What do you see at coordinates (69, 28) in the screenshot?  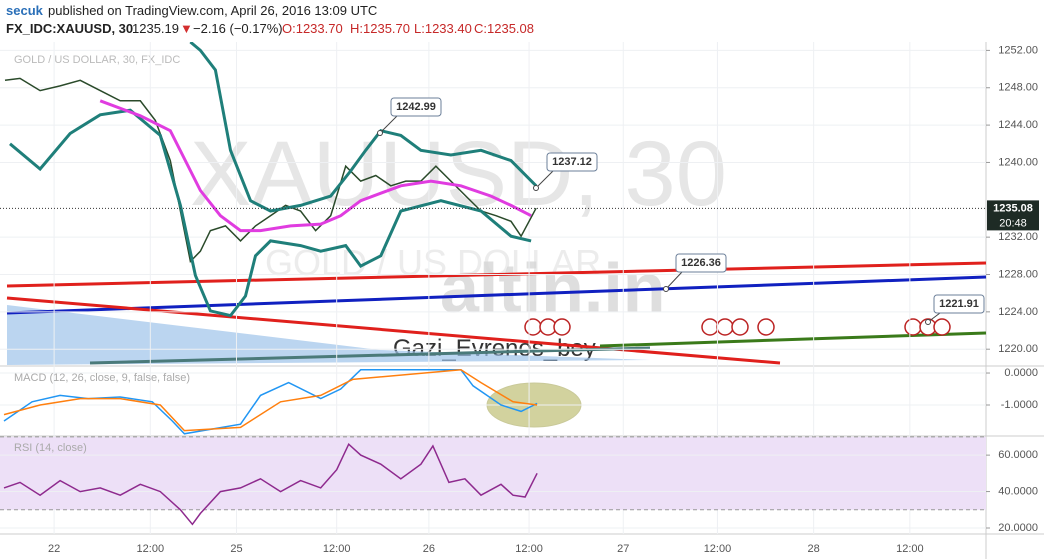 I see `symbol: FX_IDC:XAUUSD, 30` at bounding box center [69, 28].